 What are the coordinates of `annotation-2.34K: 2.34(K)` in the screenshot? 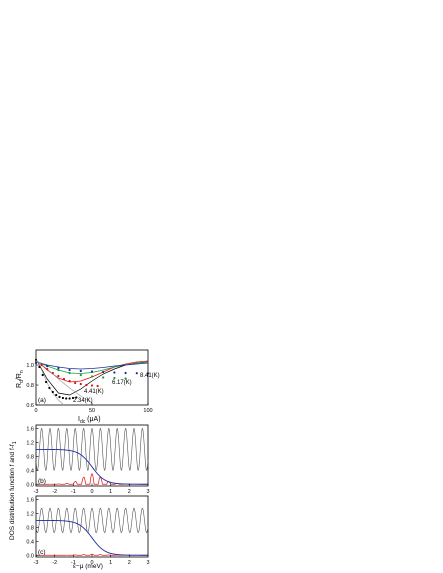 It's located at (83, 401).